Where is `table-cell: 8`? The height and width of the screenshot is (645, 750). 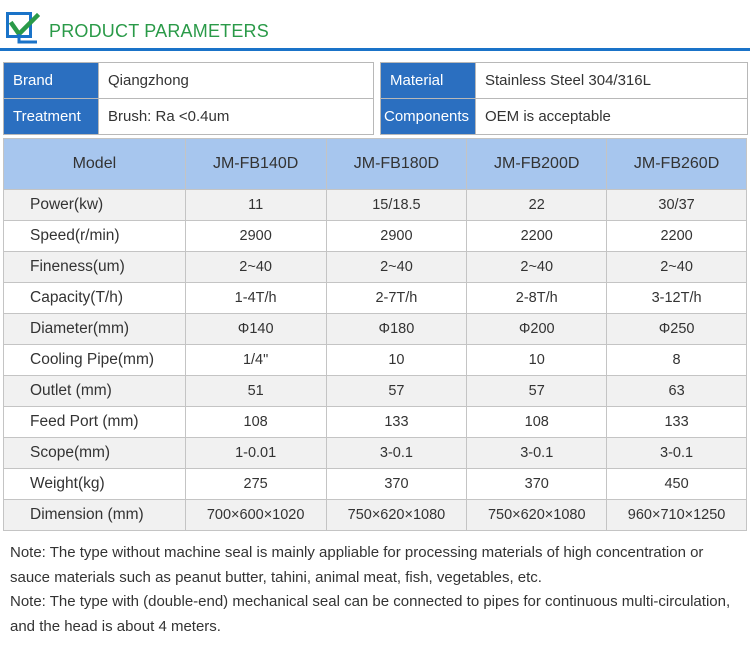
table-cell: 8 is located at coordinates (676, 360).